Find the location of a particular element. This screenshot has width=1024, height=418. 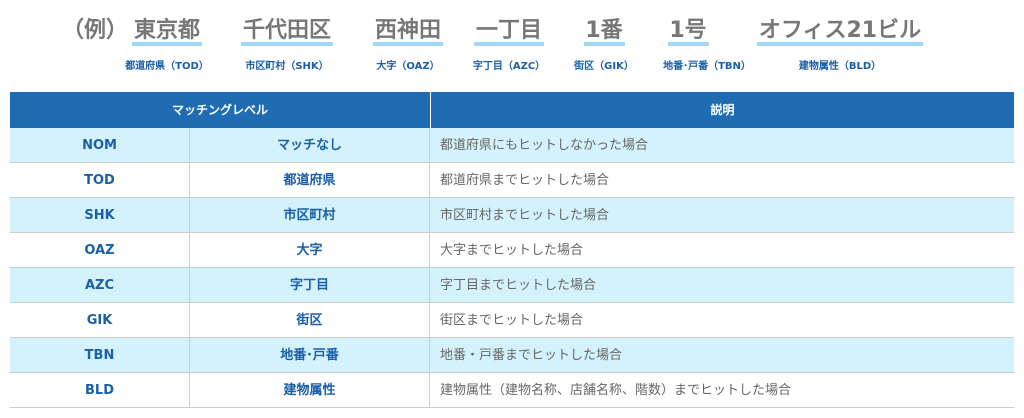

table-cell: TBN is located at coordinates (100, 355).